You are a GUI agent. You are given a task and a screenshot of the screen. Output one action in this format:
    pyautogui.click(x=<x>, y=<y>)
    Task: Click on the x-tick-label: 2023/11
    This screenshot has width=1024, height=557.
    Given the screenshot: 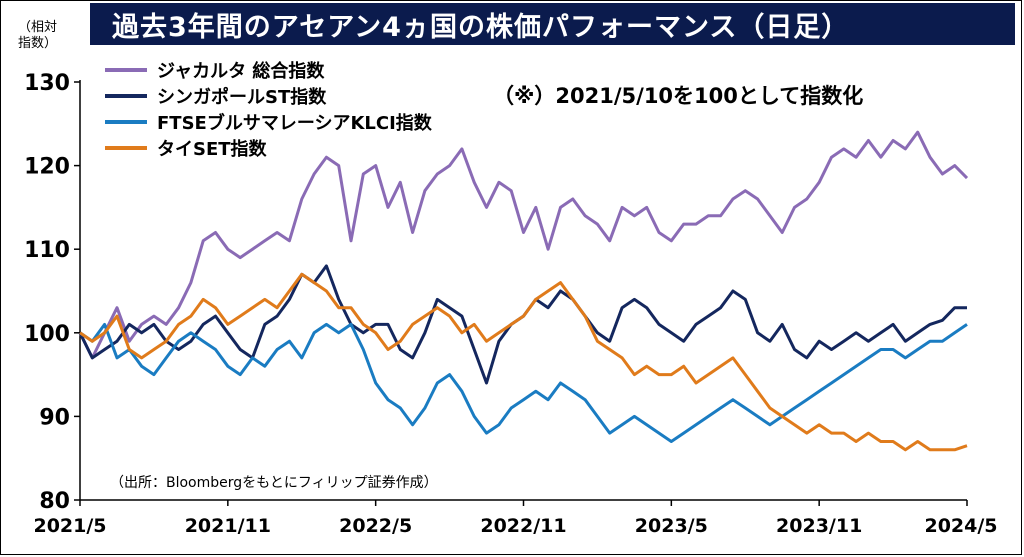 What is the action you would take?
    pyautogui.click(x=819, y=526)
    